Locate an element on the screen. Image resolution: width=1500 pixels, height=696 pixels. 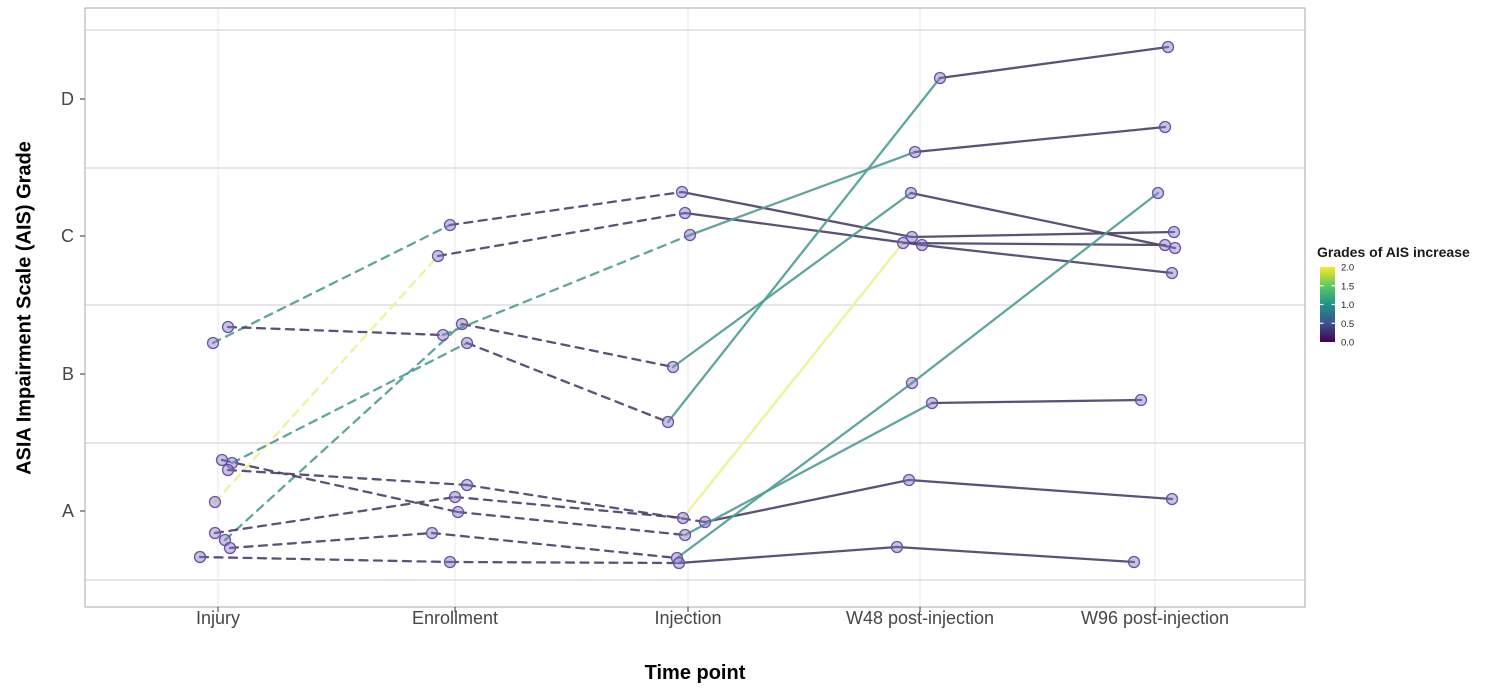
legend-title: Grades of AIS increase is located at coordinates (1393, 252).